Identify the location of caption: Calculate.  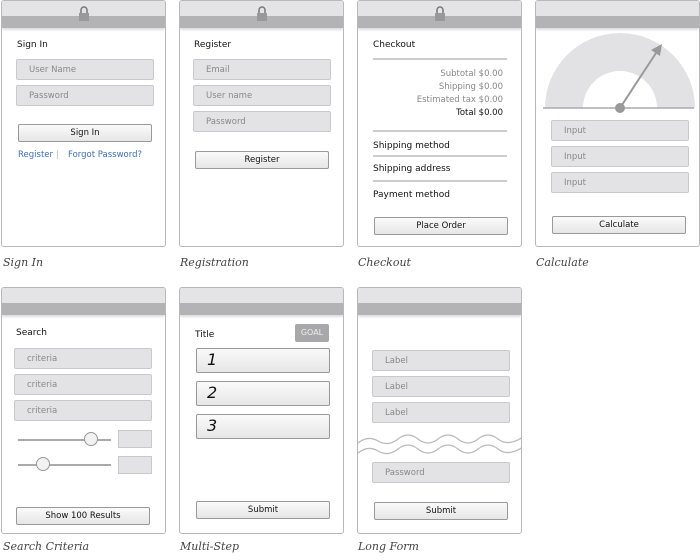
(562, 262).